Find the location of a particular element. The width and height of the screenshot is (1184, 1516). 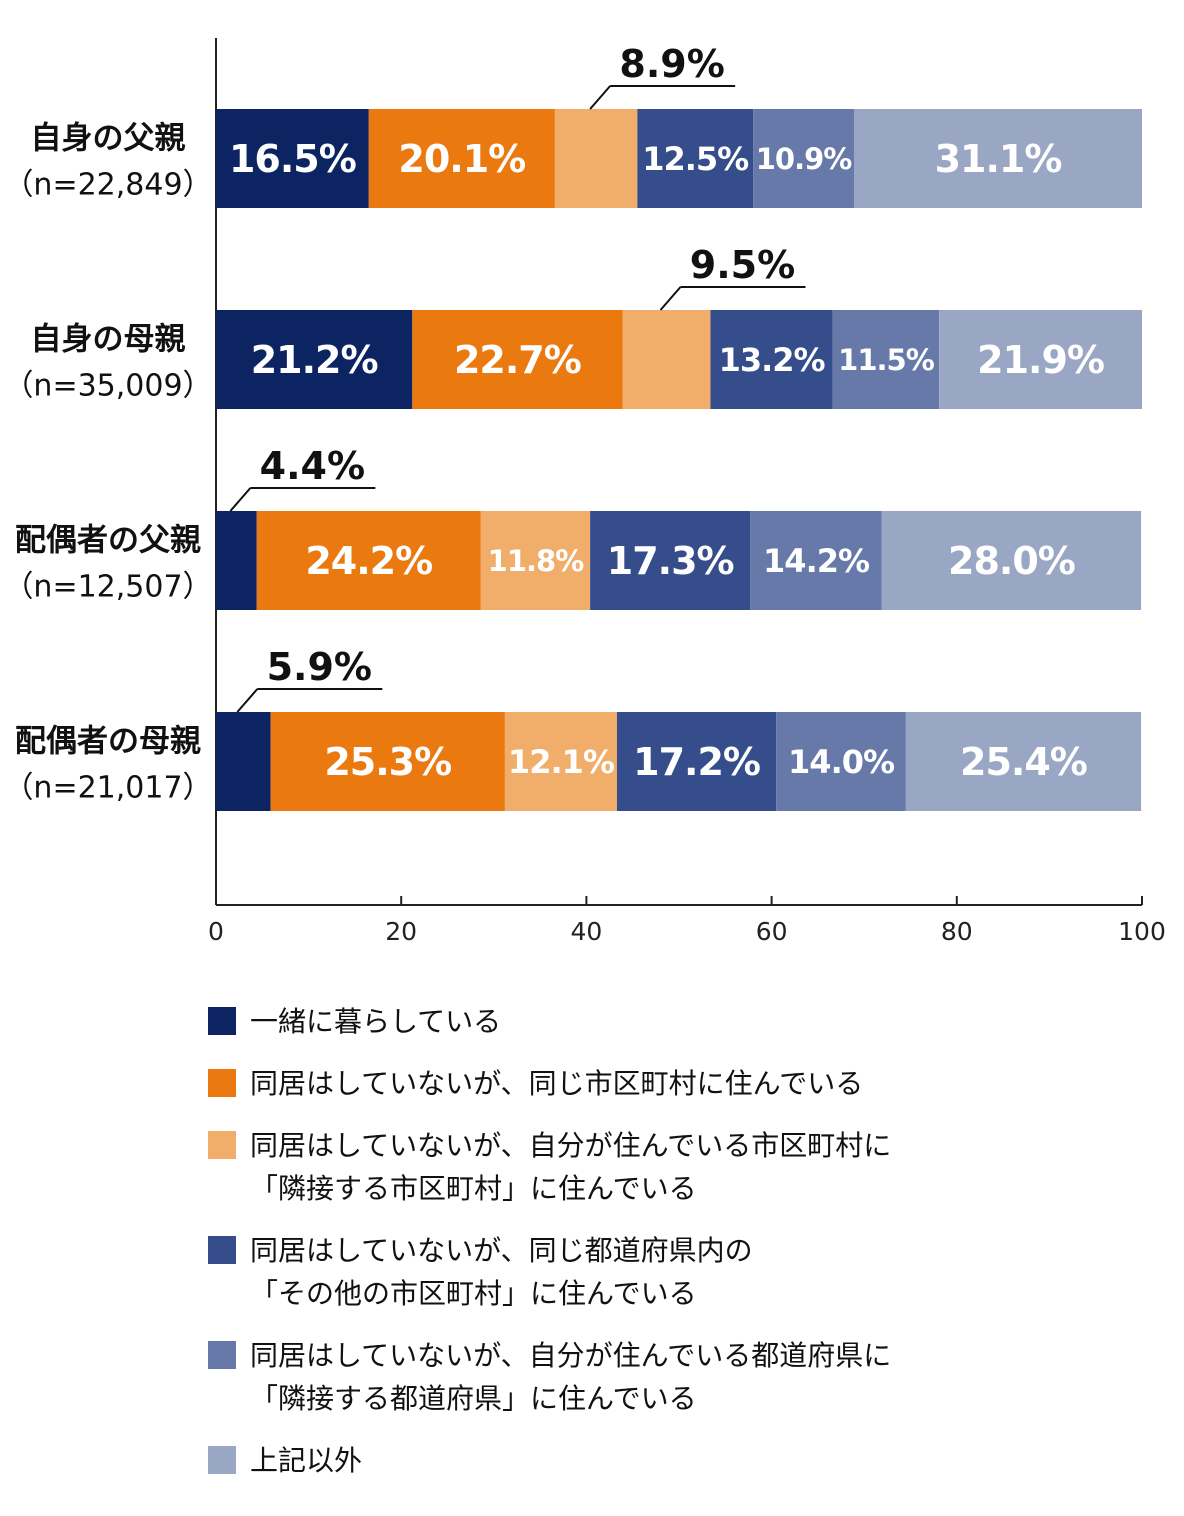

x-tick-label-0: 0 is located at coordinates (216, 931).